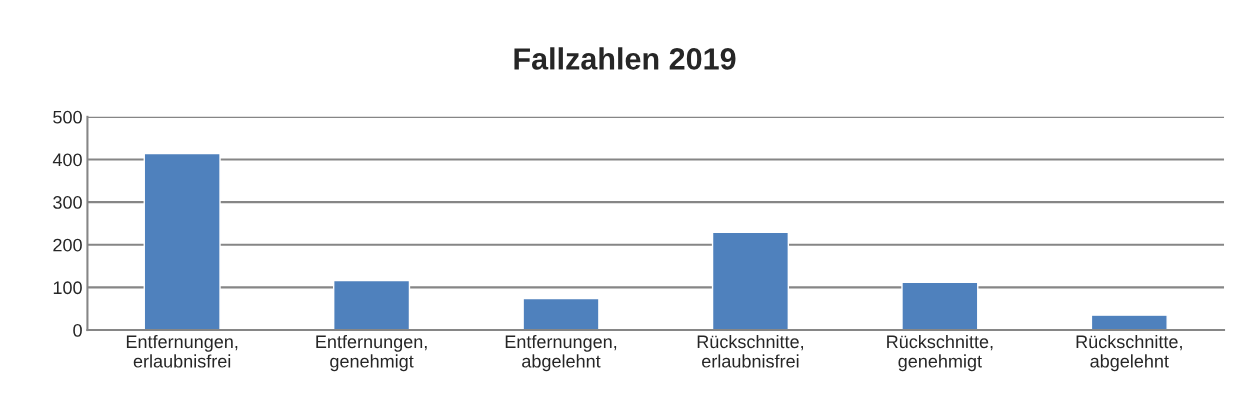  I want to click on x-tick-label: Rückschnitte, abgelehnt, so click(1129, 353).